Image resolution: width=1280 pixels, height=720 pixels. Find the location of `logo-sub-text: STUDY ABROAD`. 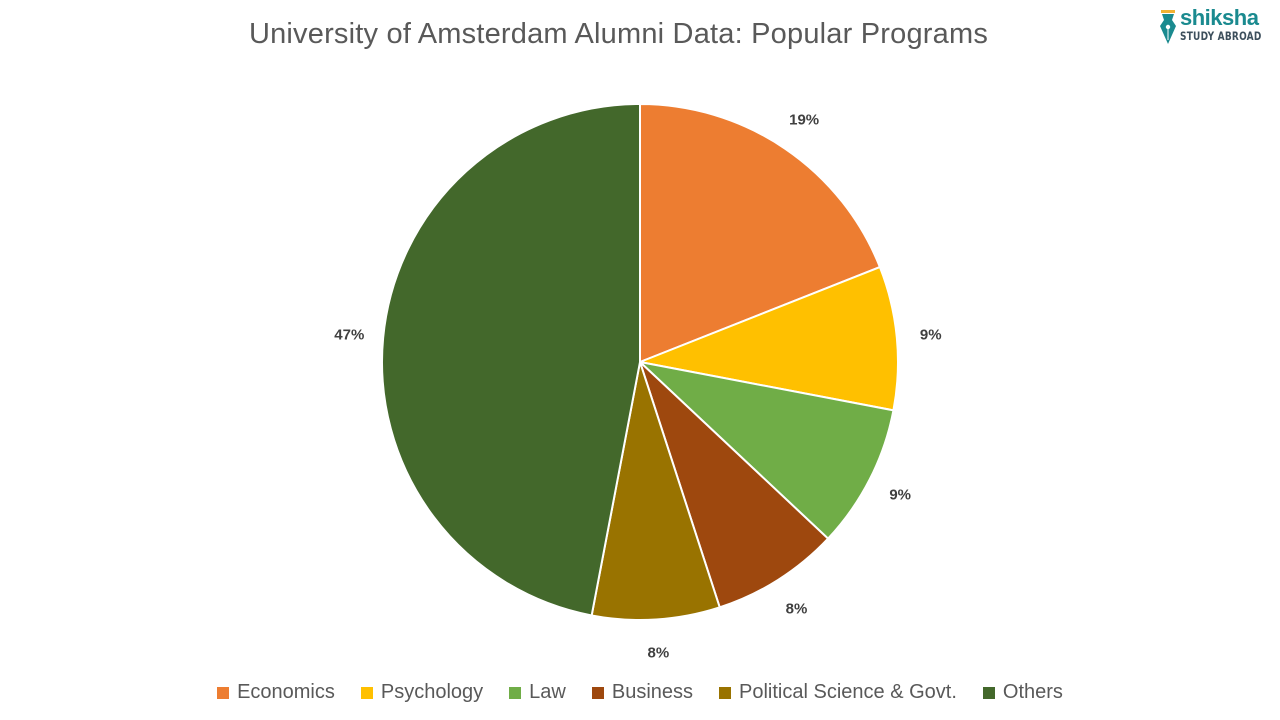

logo-sub-text: STUDY ABROAD is located at coordinates (1221, 36).